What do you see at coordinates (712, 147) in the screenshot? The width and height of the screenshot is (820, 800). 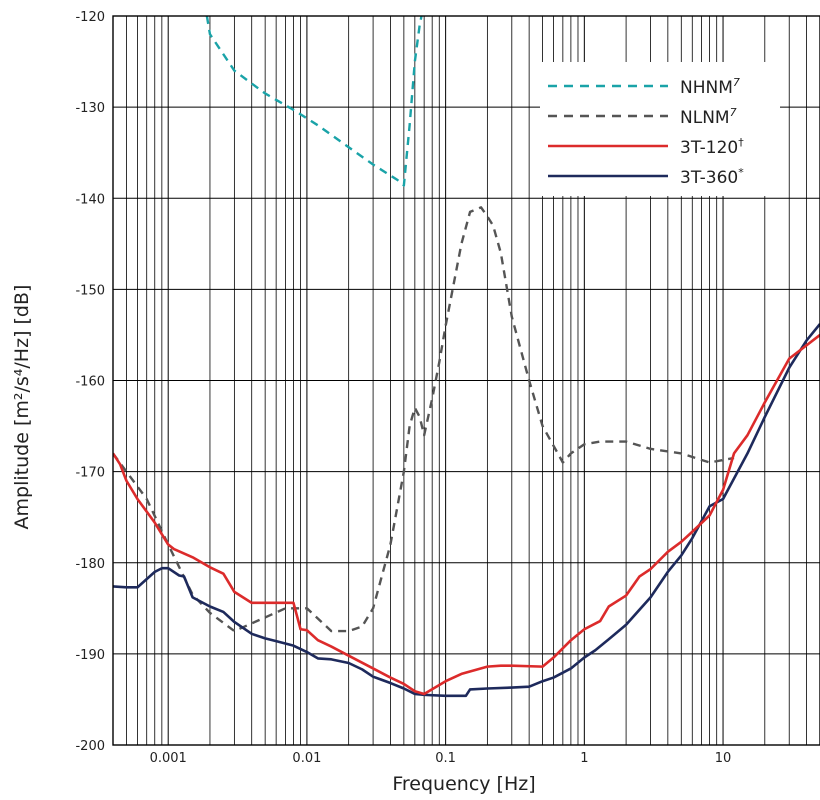 I see `legend-label: 3T-120†` at bounding box center [712, 147].